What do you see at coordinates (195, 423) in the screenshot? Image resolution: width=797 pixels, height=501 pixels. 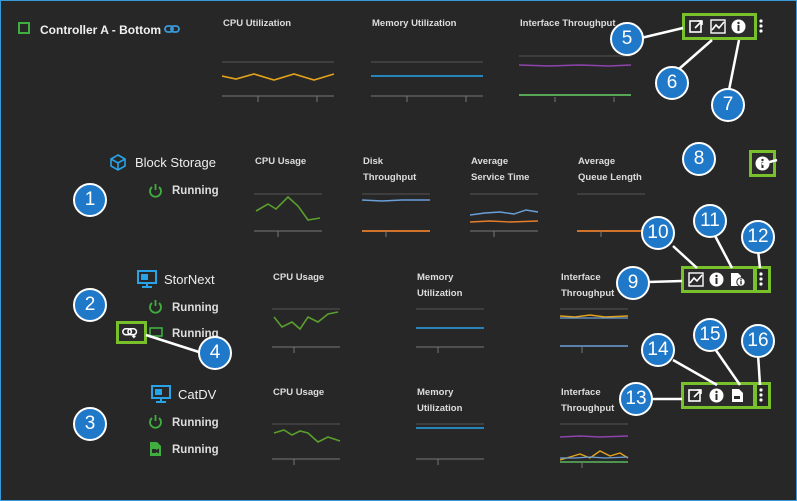 I see `catdv-status-service: Running` at bounding box center [195, 423].